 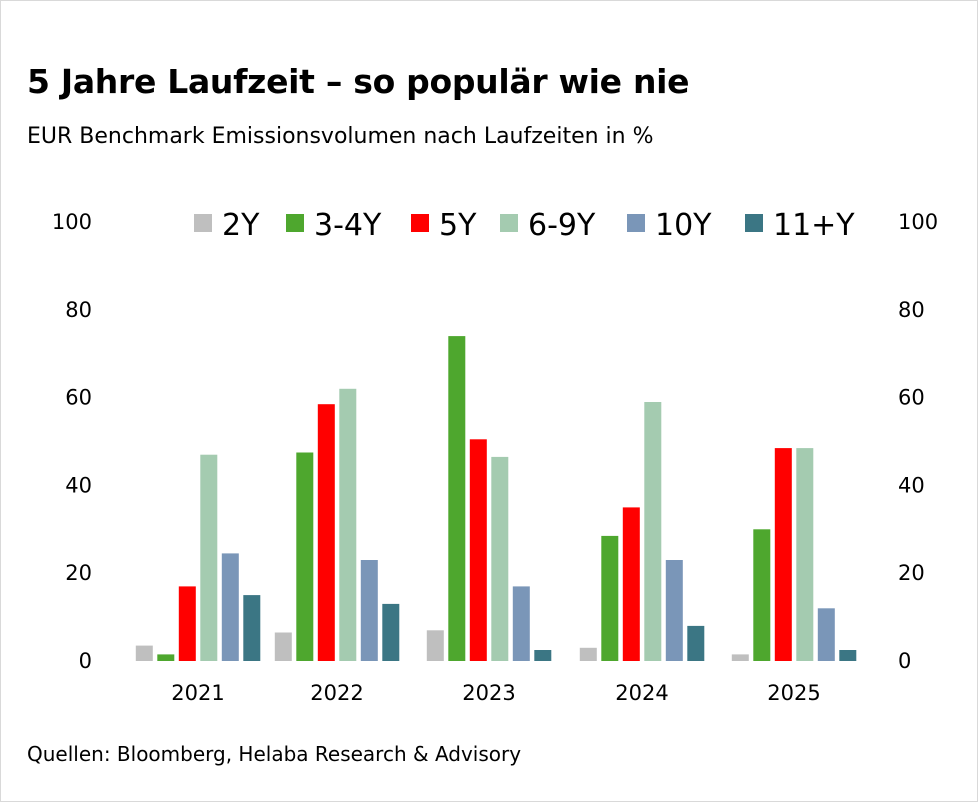 I want to click on x-tick-label: 2024, so click(x=641, y=693).